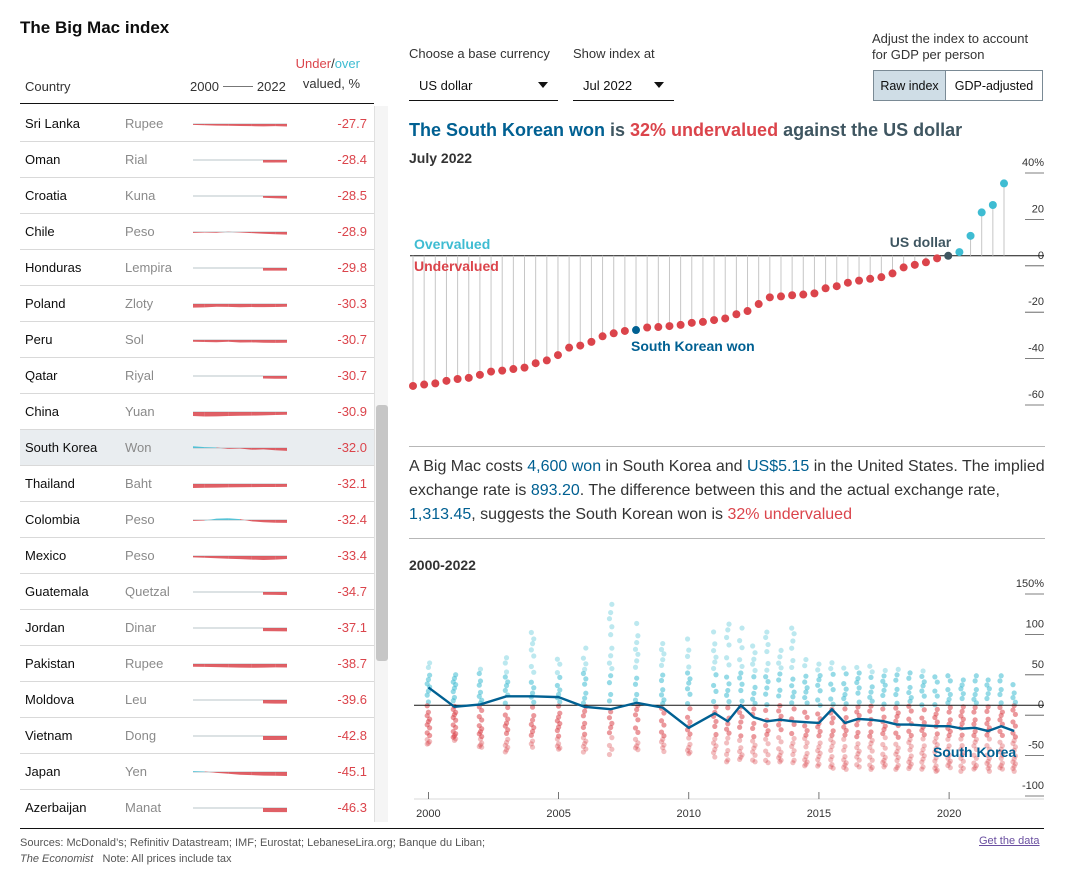 The width and height of the screenshot is (1070, 876). Describe the element at coordinates (197, 664) in the screenshot. I see `table-row: Pakistan Rupee -38.7` at that location.